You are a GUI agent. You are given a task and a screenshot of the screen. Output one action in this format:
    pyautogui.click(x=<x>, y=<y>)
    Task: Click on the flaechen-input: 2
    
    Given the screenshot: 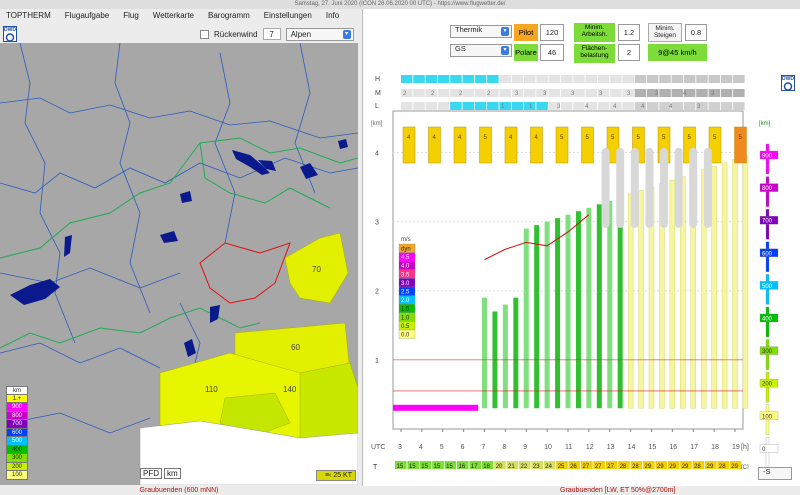 What is the action you would take?
    pyautogui.click(x=629, y=52)
    